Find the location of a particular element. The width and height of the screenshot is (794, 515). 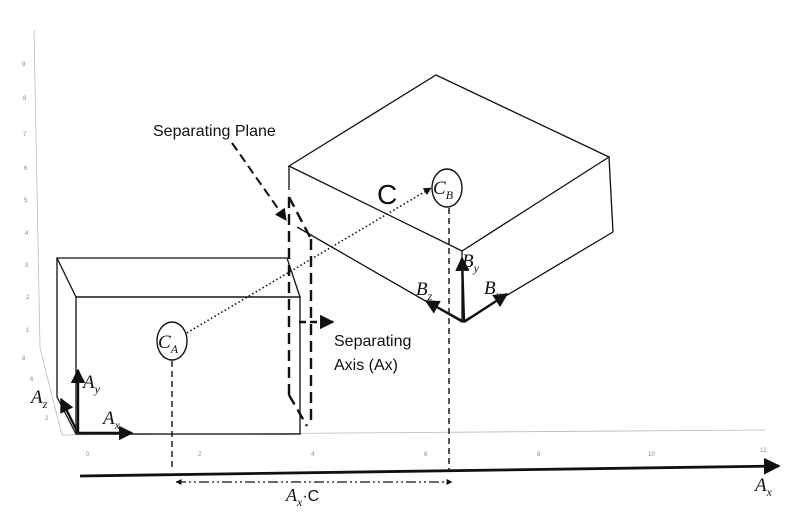

y-tick-9: 9 is located at coordinates (24, 65).